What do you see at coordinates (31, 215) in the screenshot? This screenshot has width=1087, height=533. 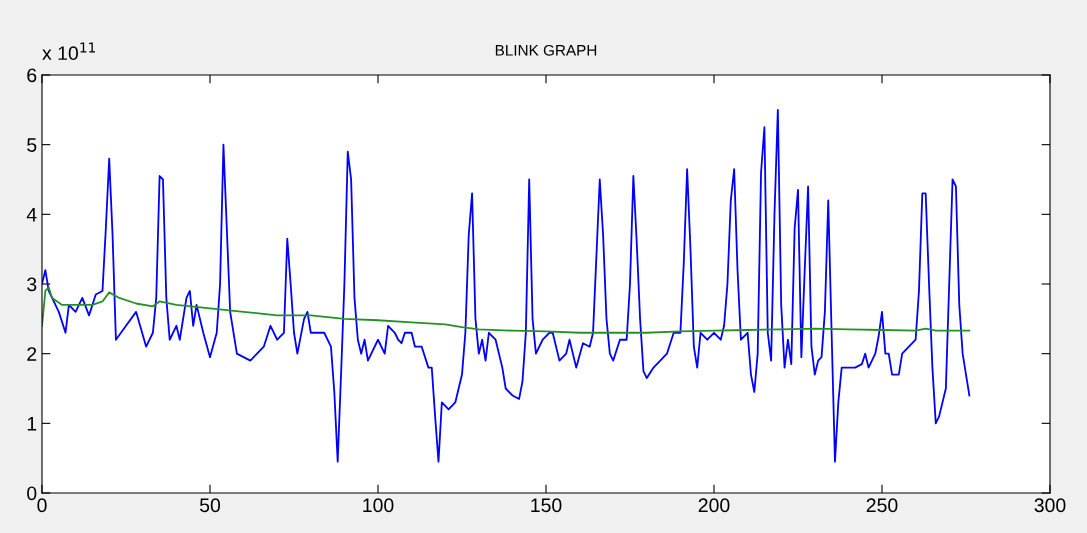 I see `y-tick-label: 4` at bounding box center [31, 215].